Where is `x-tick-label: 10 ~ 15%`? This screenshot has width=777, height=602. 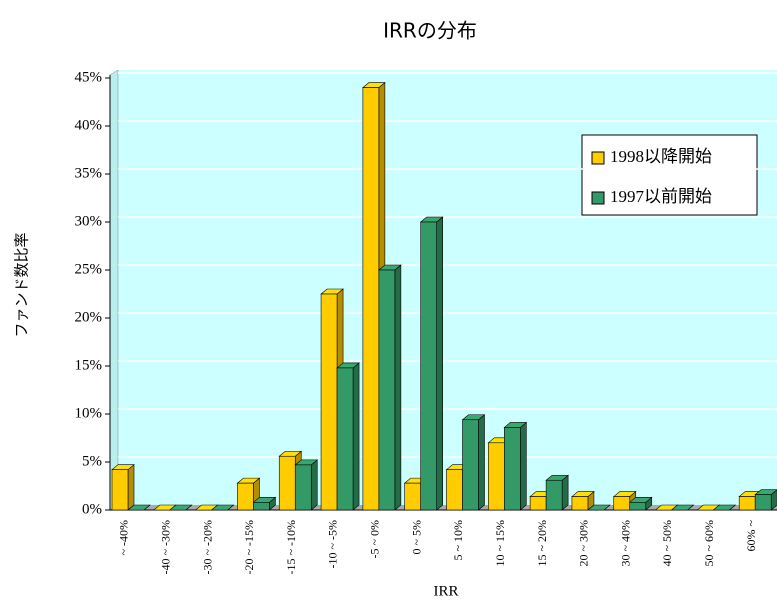 x-tick-label: 10 ~ 15% is located at coordinates (500, 543).